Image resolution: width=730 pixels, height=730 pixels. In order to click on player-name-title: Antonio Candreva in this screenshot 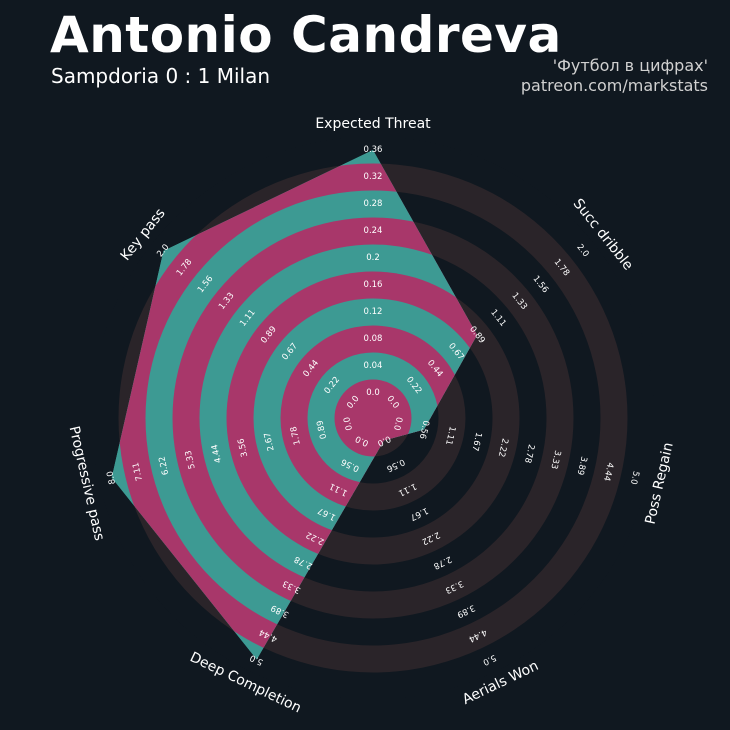, I will do `click(306, 35)`.